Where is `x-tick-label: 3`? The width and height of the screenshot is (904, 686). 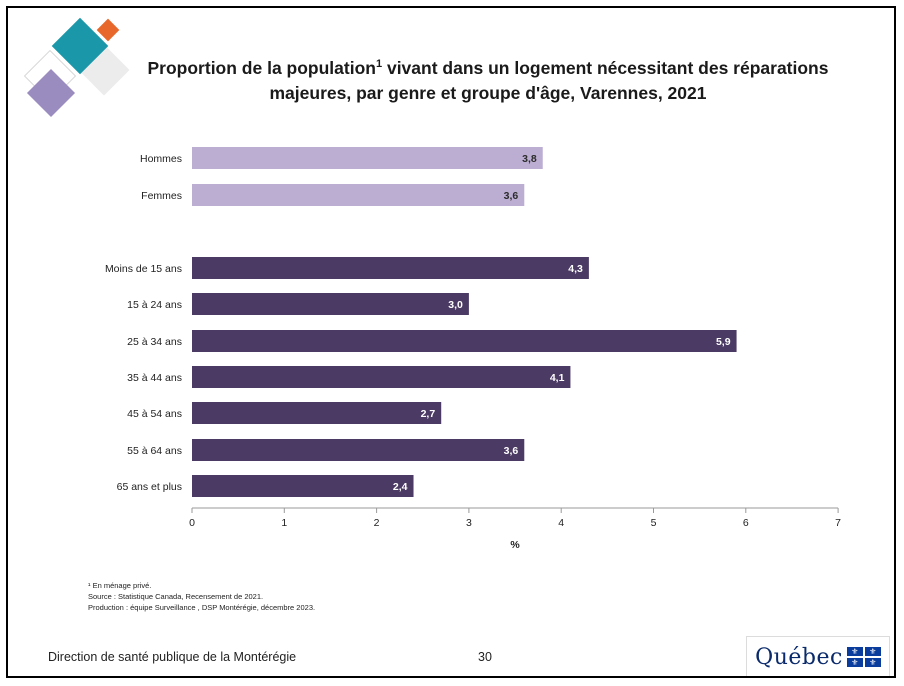
x-tick-label: 3 is located at coordinates (469, 523).